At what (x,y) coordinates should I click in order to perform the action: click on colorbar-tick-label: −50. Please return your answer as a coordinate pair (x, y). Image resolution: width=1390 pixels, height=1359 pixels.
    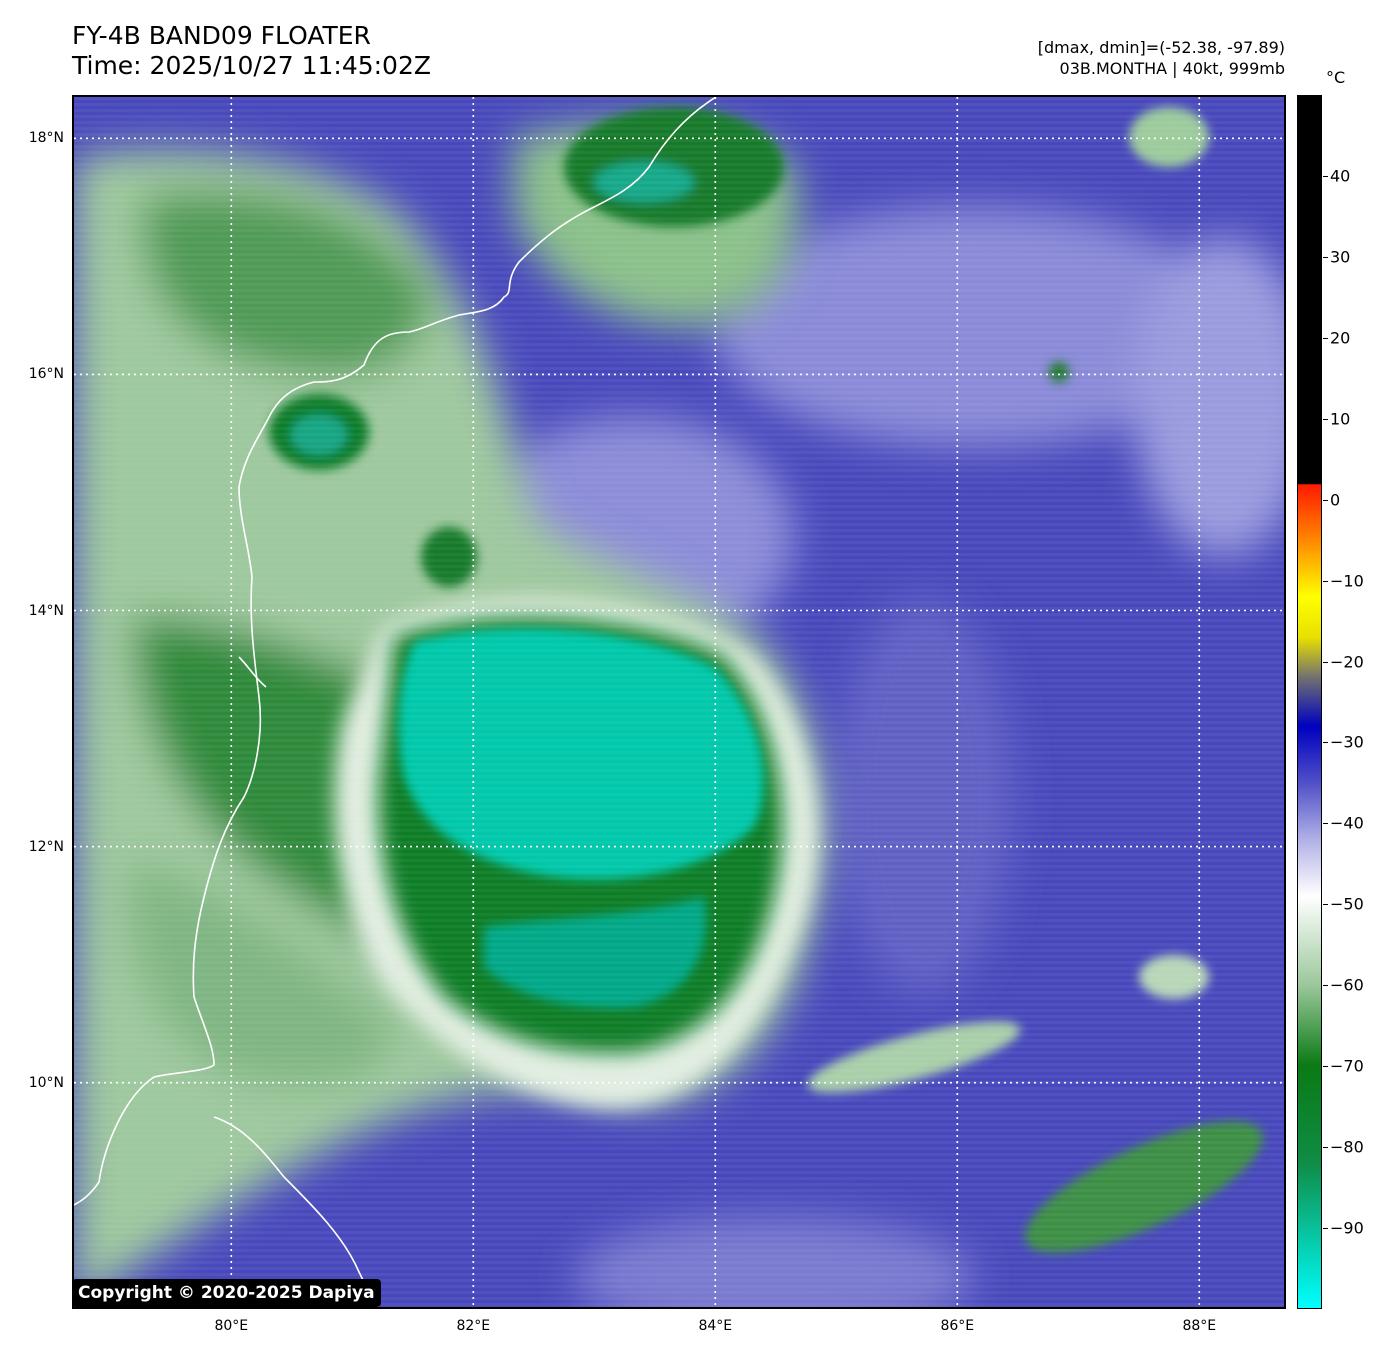
    Looking at the image, I should click on (1347, 904).